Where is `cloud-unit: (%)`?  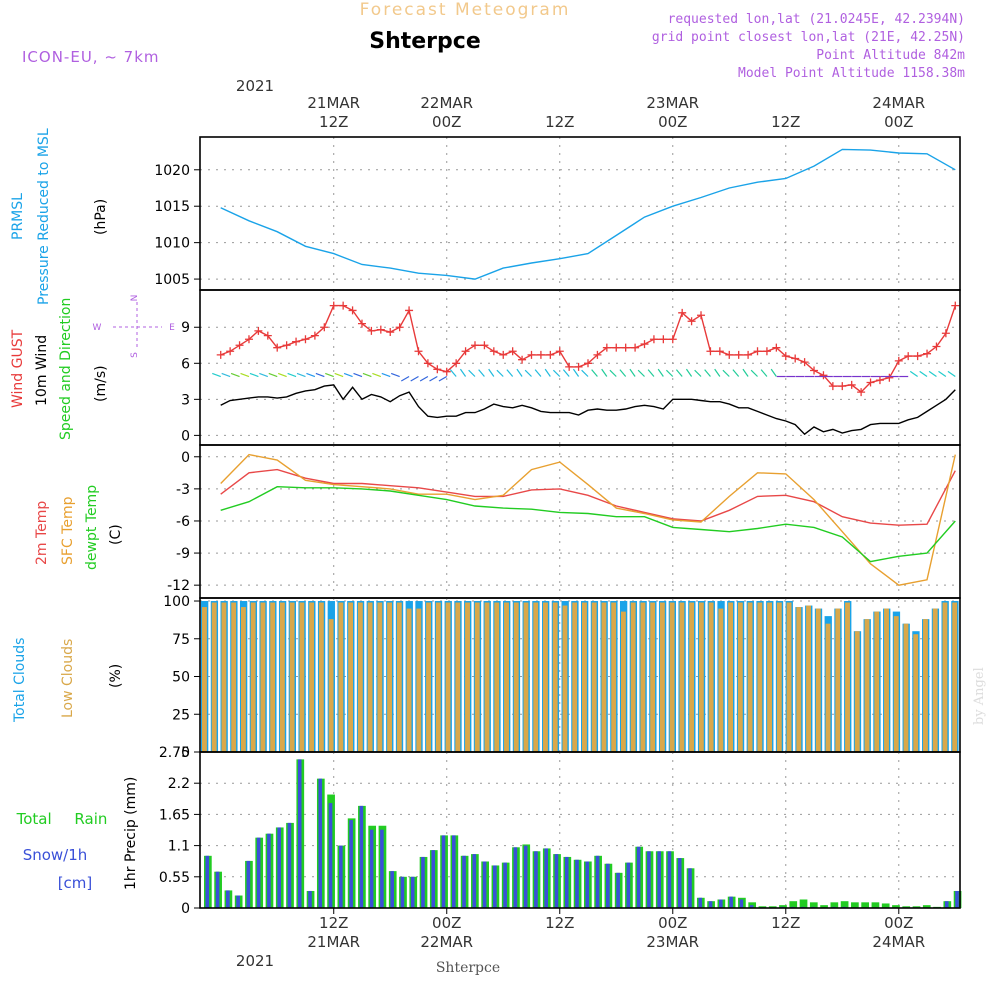 cloud-unit: (%) is located at coordinates (116, 676).